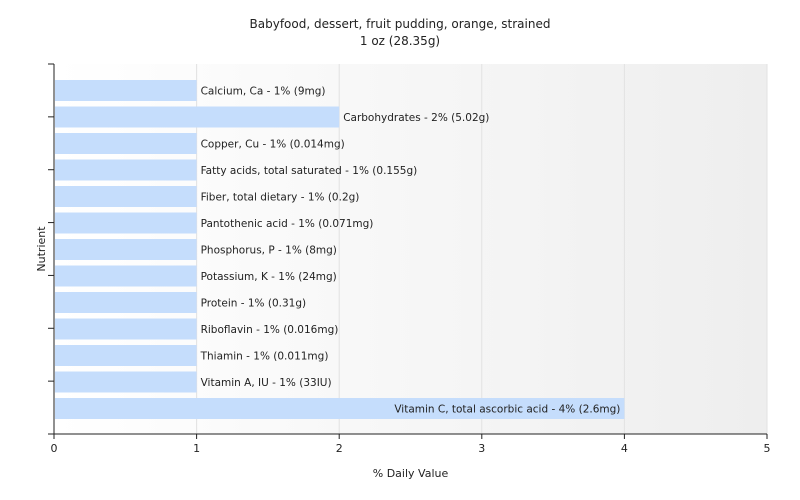 This screenshot has width=800, height=500. Describe the element at coordinates (339, 448) in the screenshot. I see `x-tick-label: 2` at that location.